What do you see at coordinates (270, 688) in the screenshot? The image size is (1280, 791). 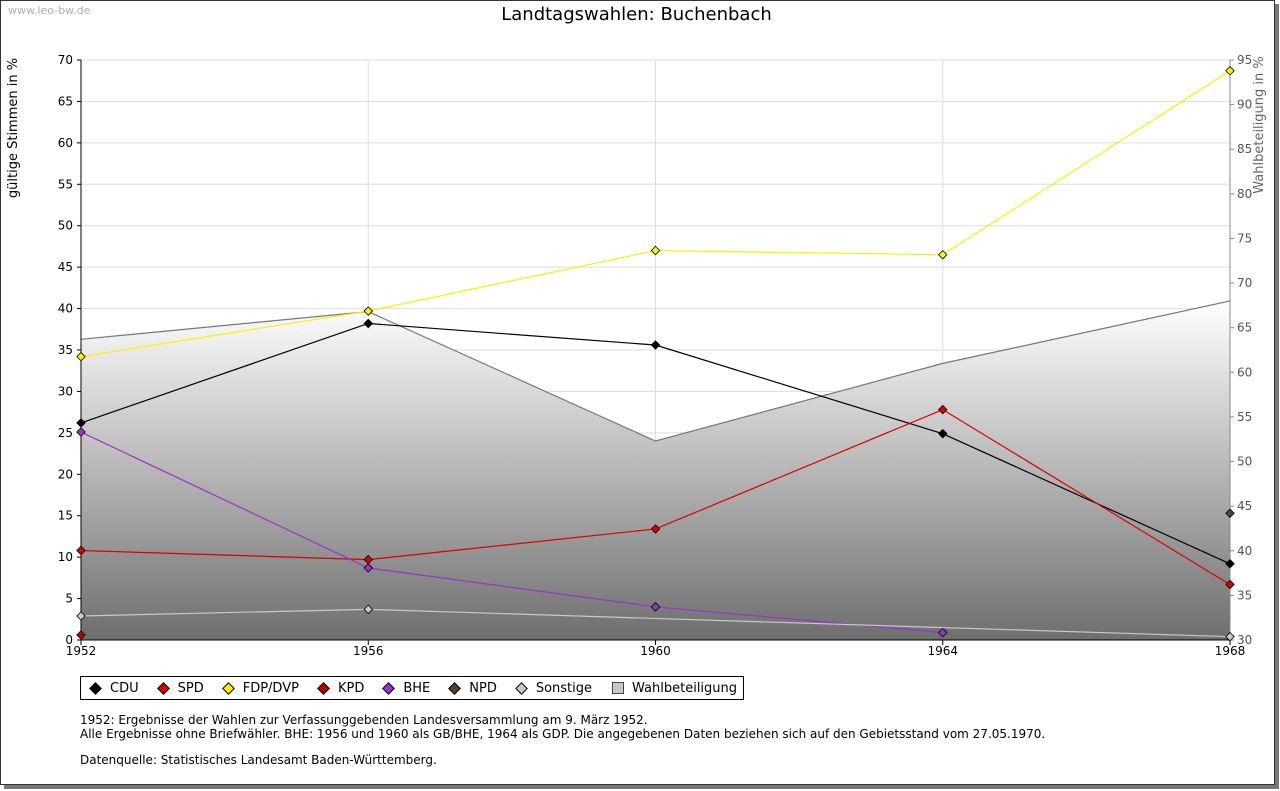 I see `legend-label: FDP/DVP` at bounding box center [270, 688].